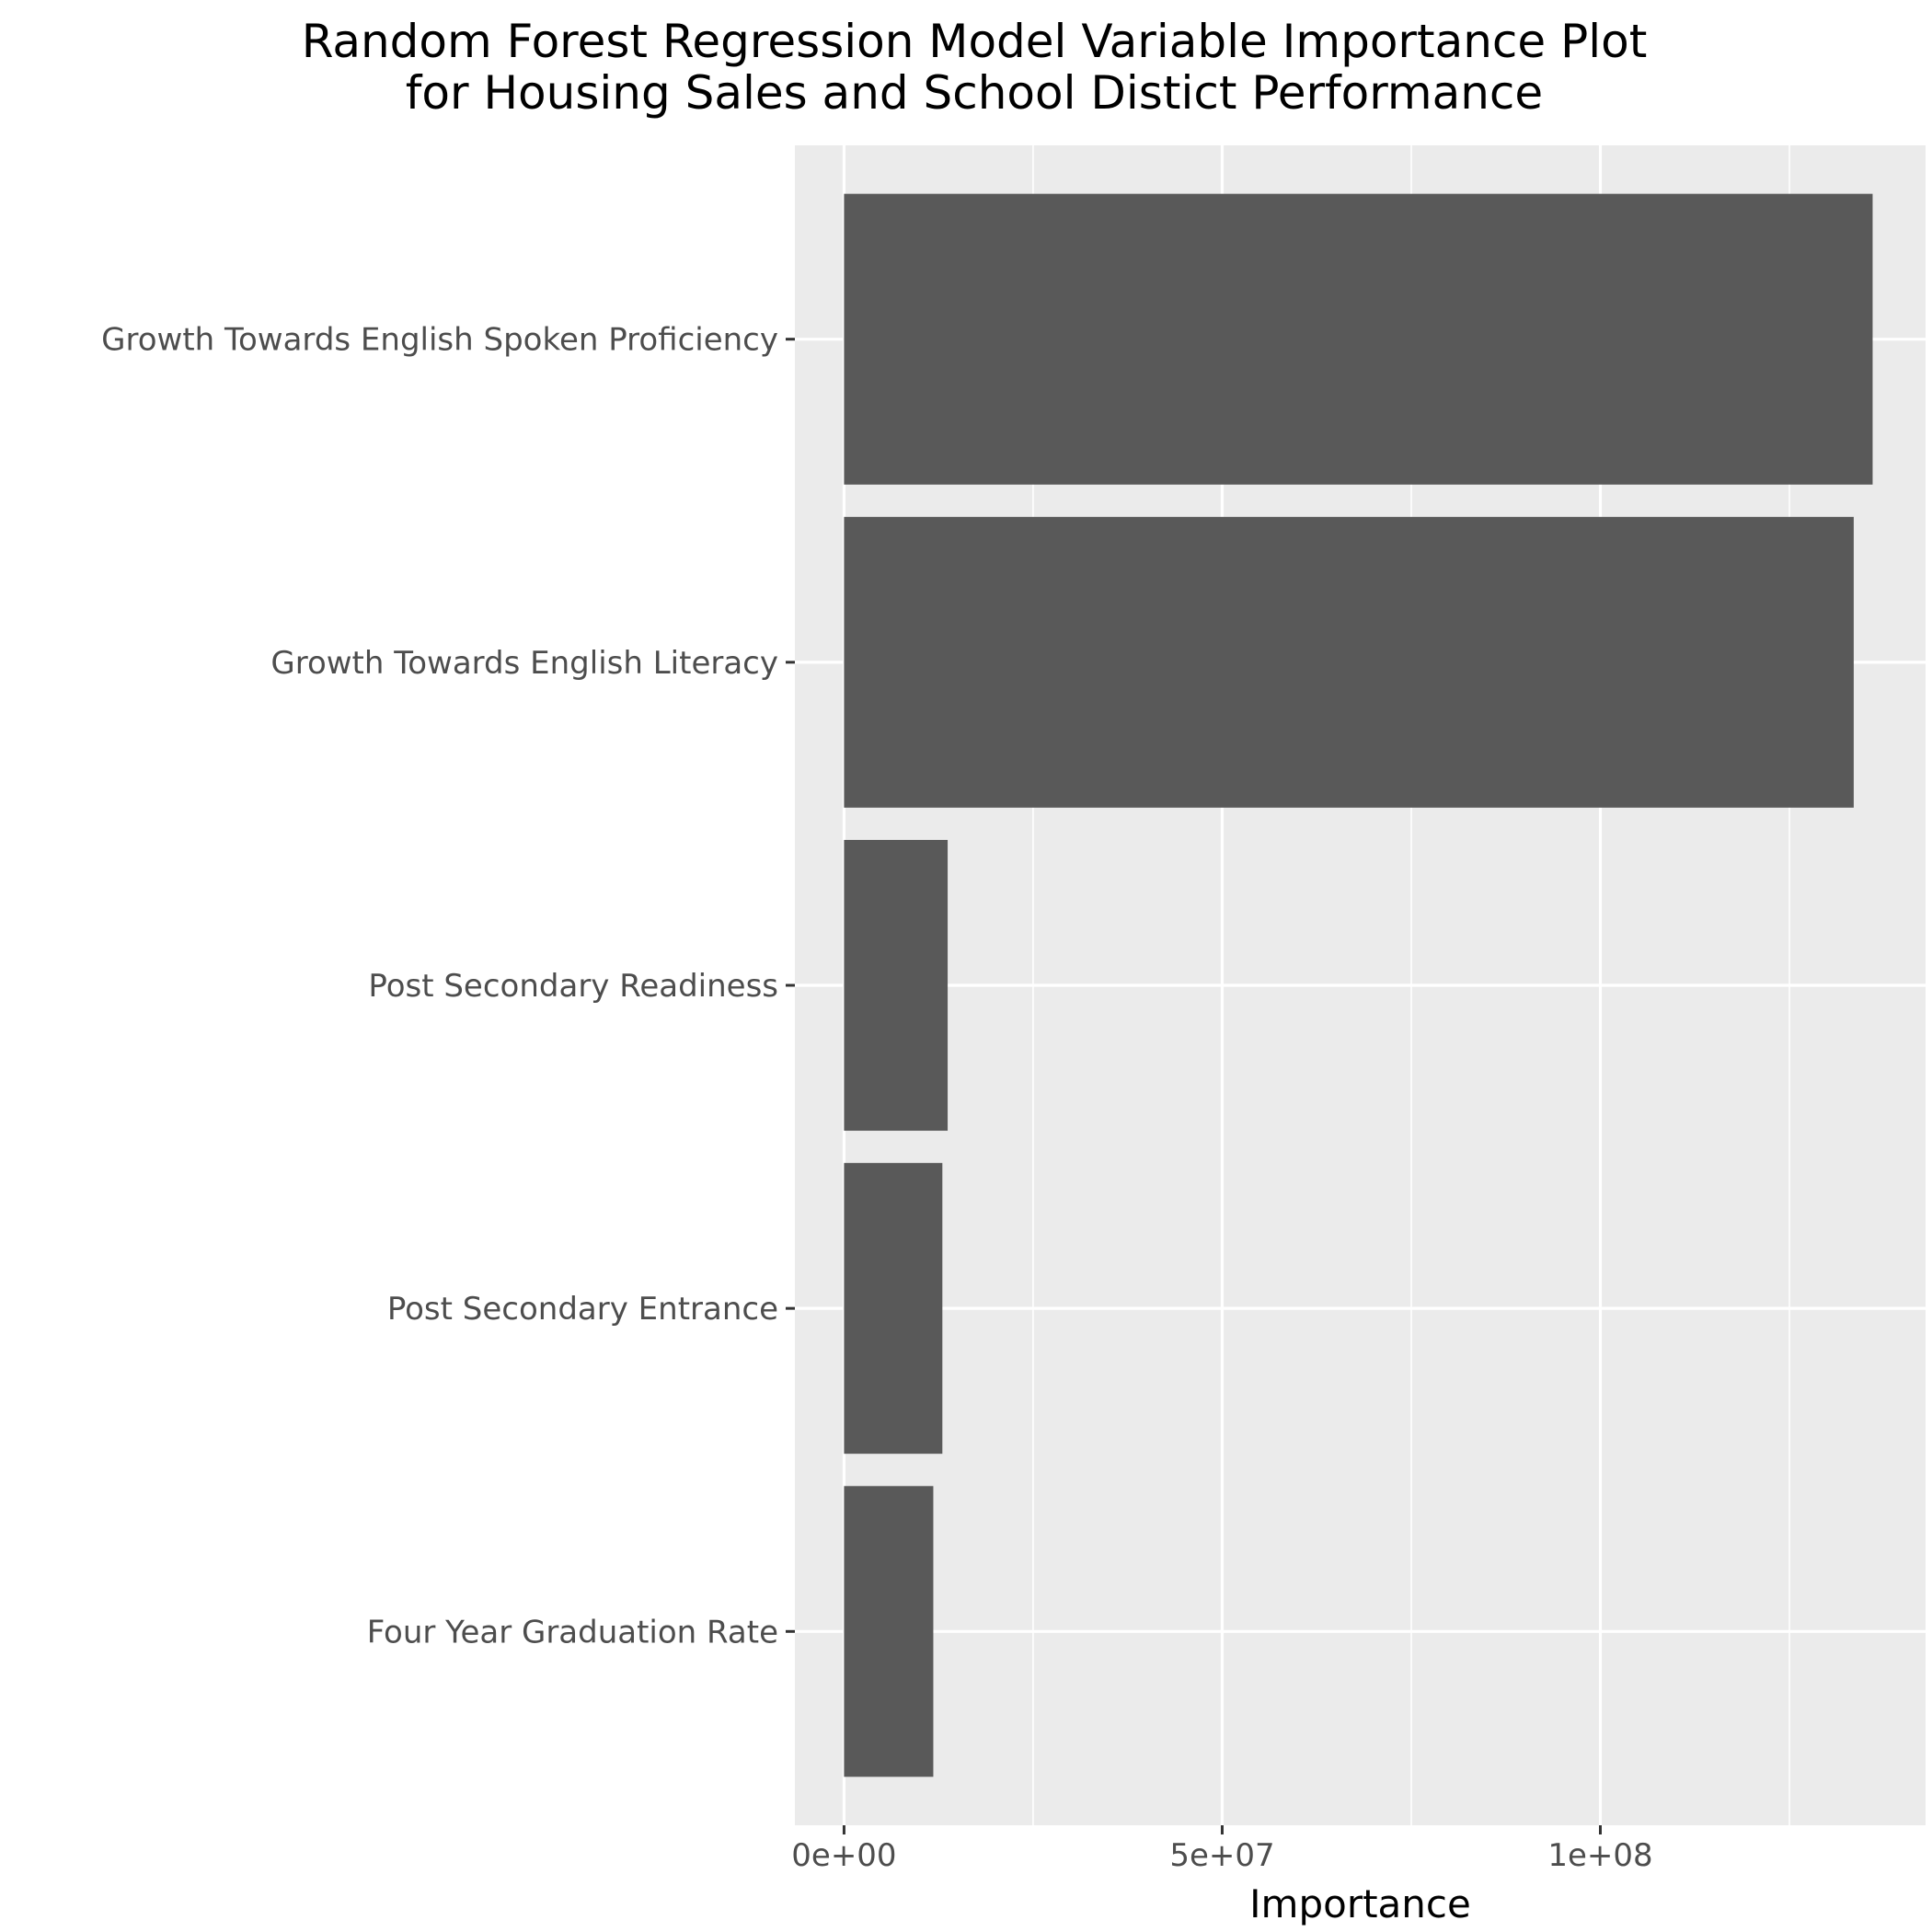 This screenshot has width=1932, height=1932. Describe the element at coordinates (524, 663) in the screenshot. I see `y-tick-label: Growth Towards English Literacy` at that location.